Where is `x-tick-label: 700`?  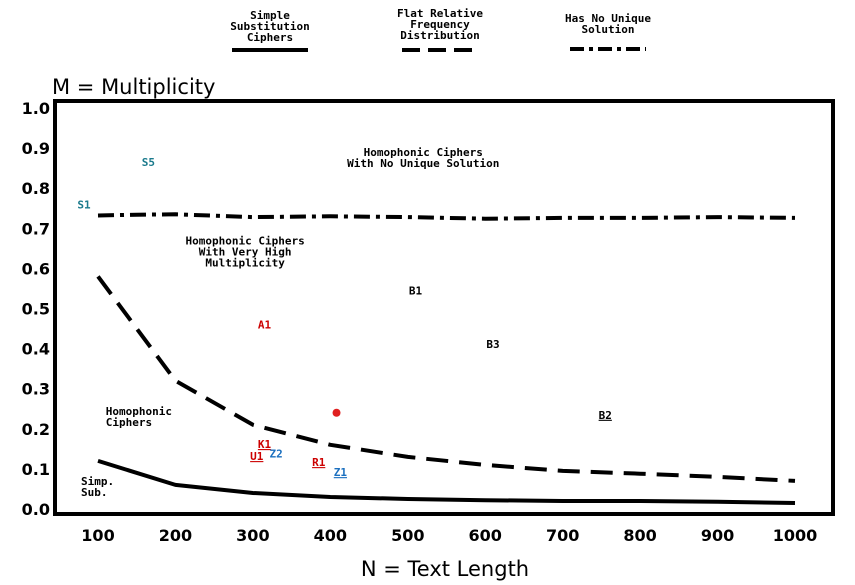
x-tick-label: 700 is located at coordinates (562, 535).